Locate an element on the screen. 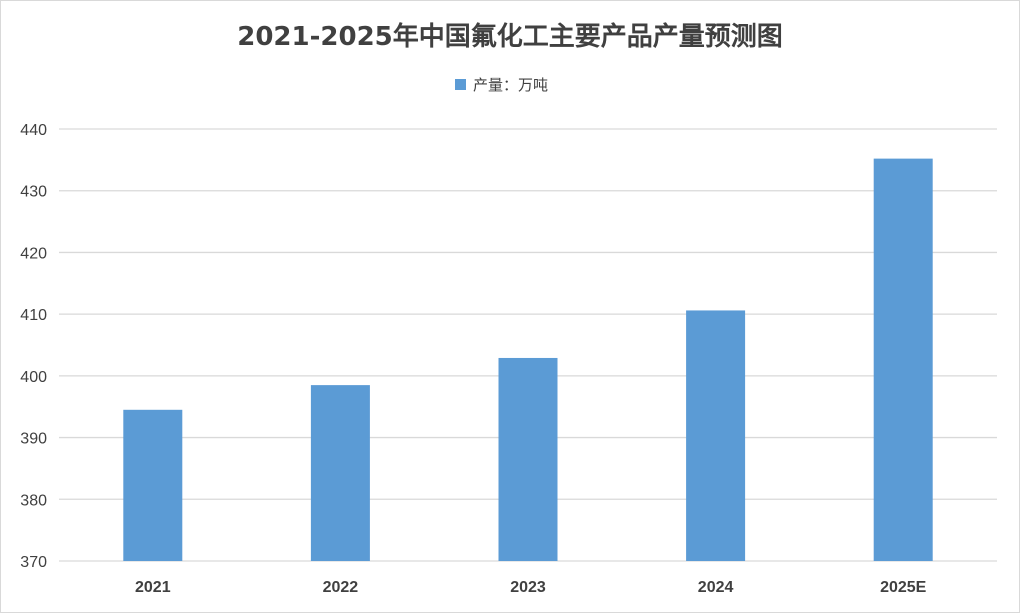 Image resolution: width=1020 pixels, height=613 pixels. y-tick-label: 380 is located at coordinates (33, 500).